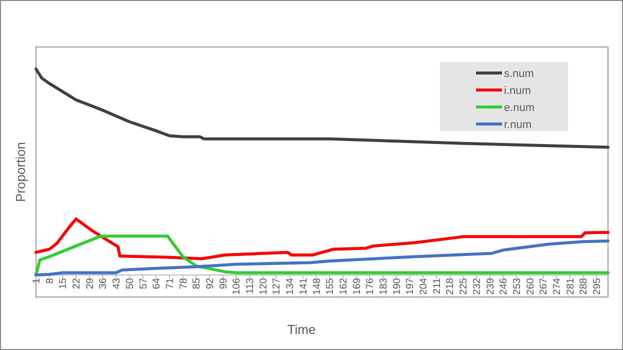  I want to click on x-tick-label: 92, so click(210, 284).